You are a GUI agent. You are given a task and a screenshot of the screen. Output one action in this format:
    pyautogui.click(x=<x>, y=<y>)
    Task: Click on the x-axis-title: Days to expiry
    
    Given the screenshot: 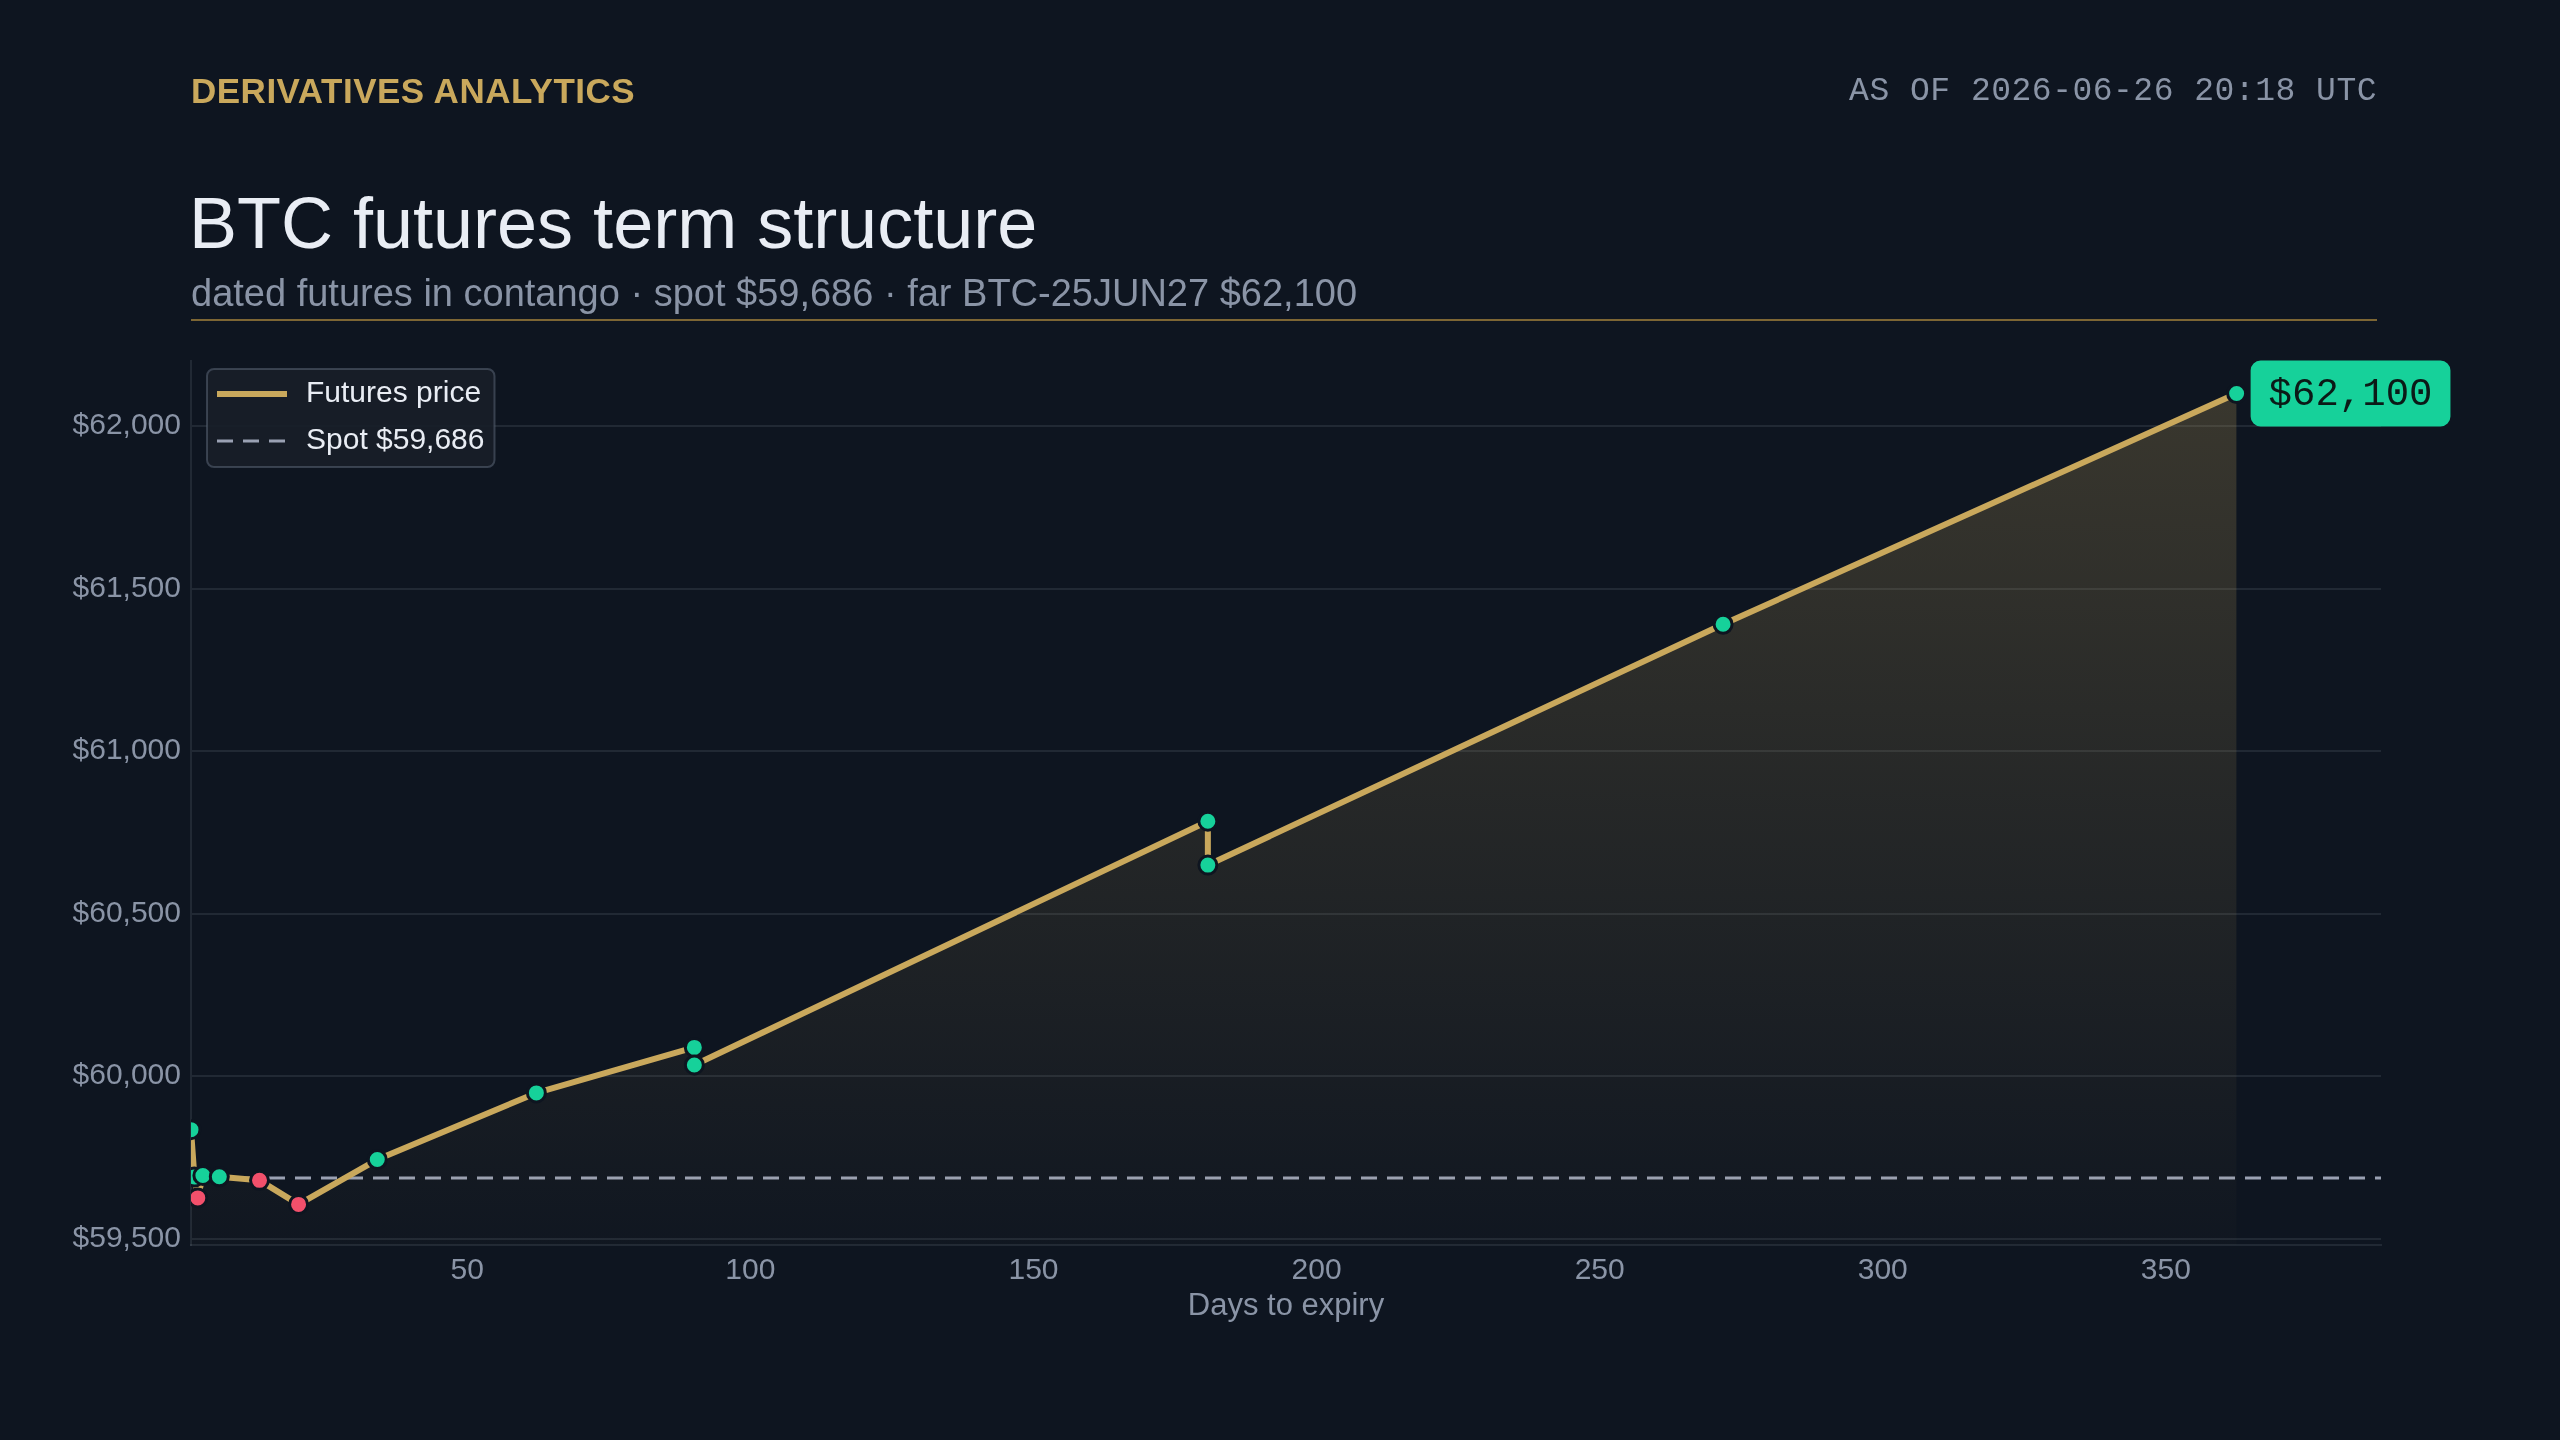 What is the action you would take?
    pyautogui.click(x=1286, y=1304)
    